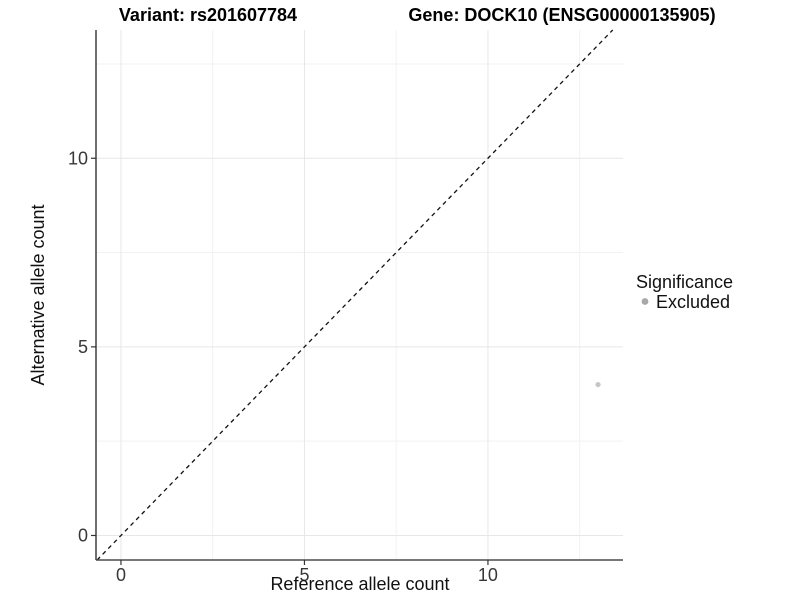 The width and height of the screenshot is (800, 600). I want to click on legend-title: Significance, so click(684, 282).